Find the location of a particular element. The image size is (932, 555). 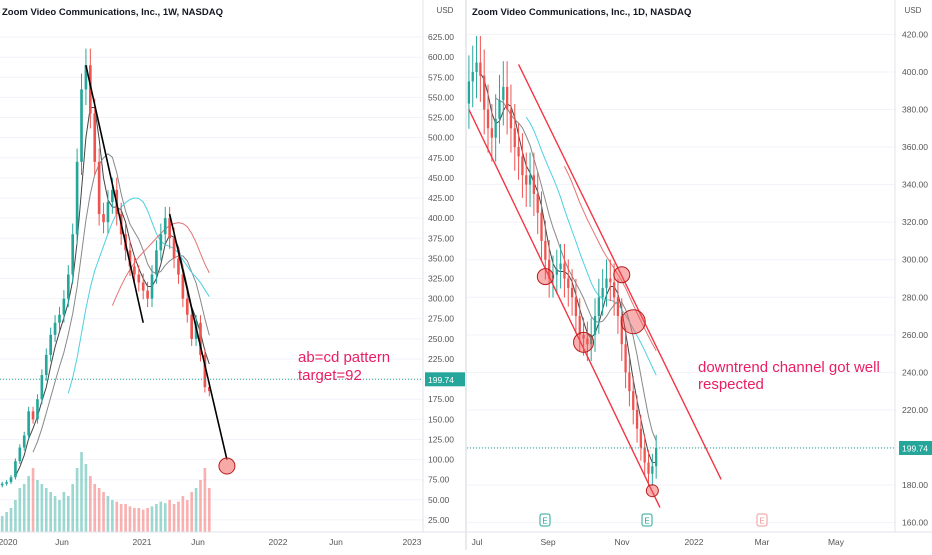

x-tick-label: May is located at coordinates (836, 542).